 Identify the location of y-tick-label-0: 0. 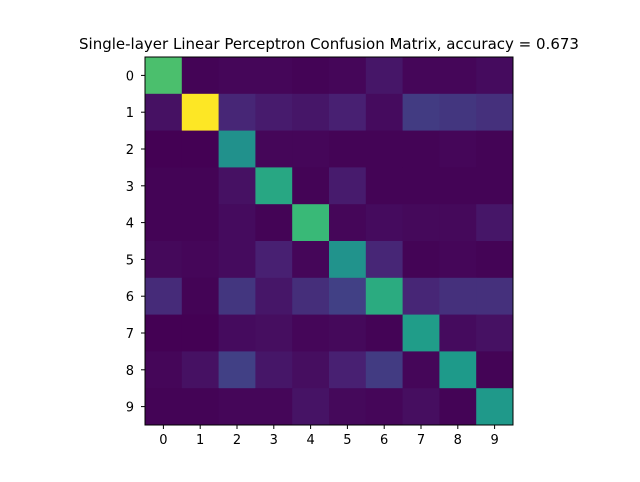
(130, 76).